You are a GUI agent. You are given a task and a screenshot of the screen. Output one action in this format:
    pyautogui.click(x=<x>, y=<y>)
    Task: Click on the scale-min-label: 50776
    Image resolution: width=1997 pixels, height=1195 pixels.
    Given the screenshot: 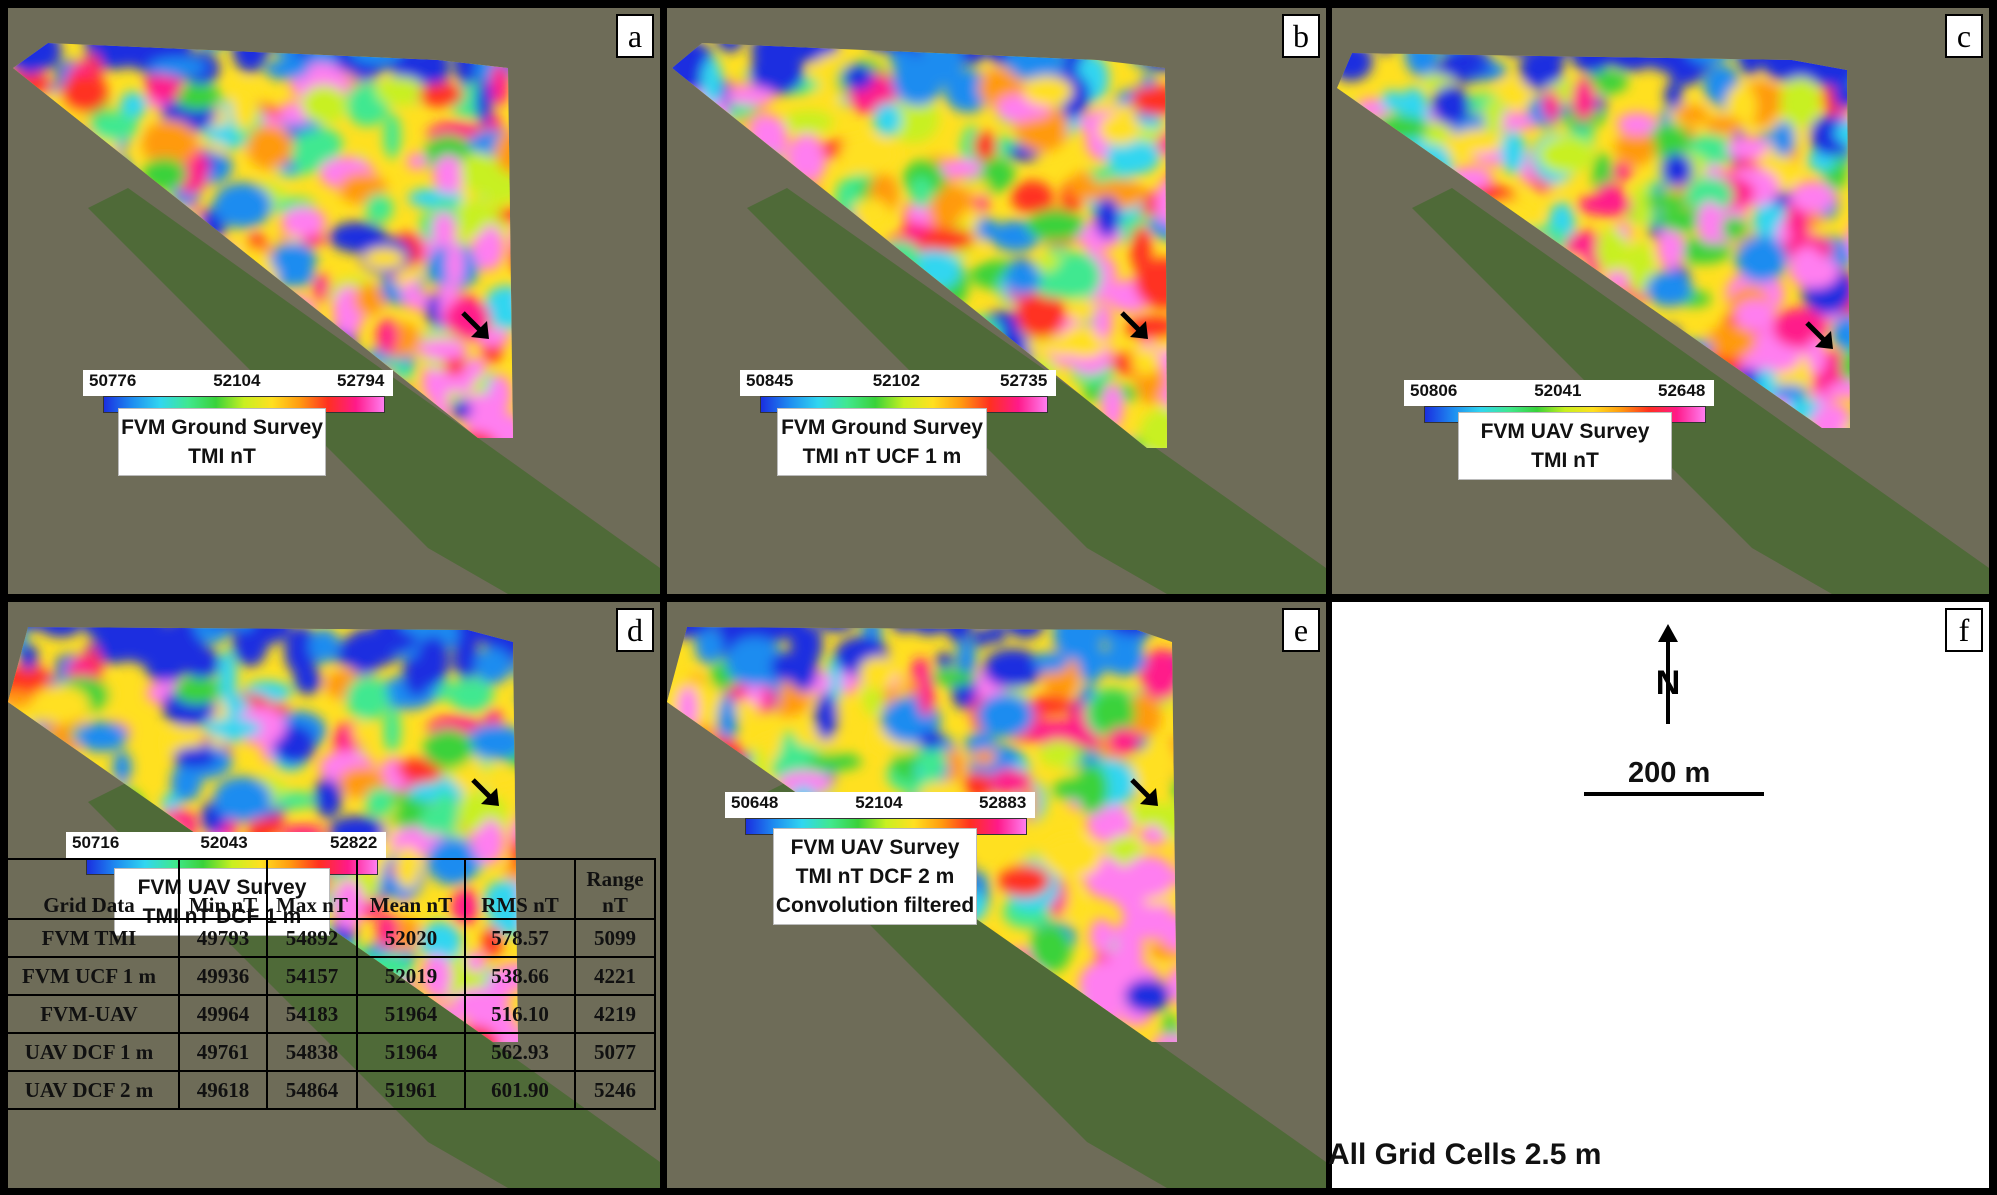 What is the action you would take?
    pyautogui.click(x=113, y=380)
    